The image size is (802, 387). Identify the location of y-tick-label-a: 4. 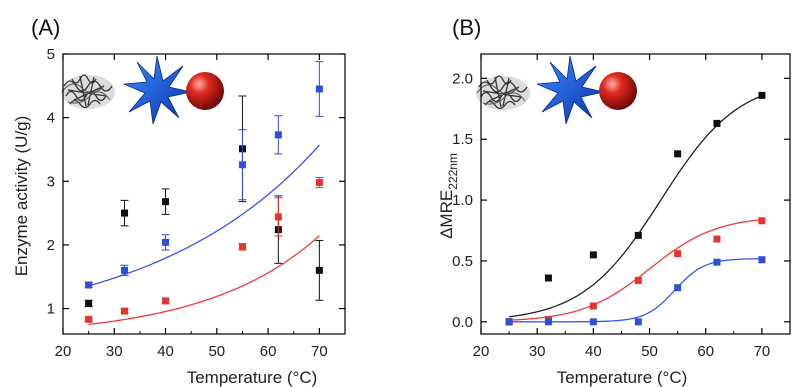
(51, 118).